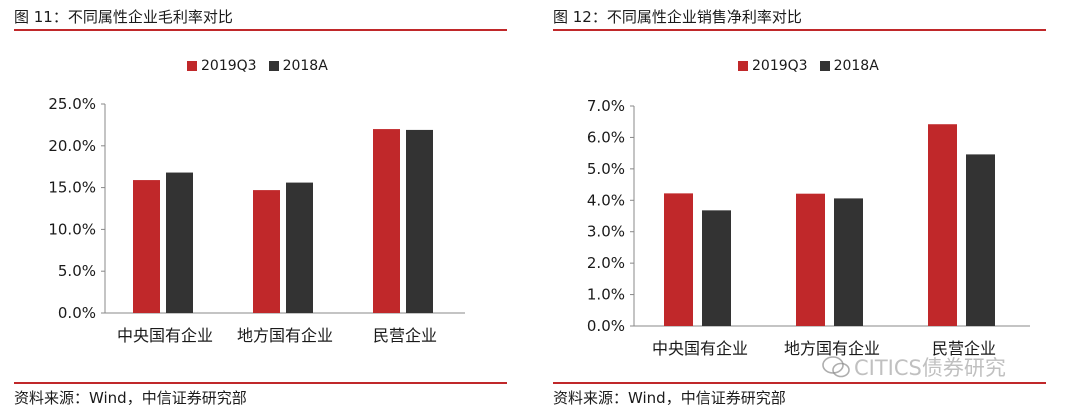 The height and width of the screenshot is (415, 1080). What do you see at coordinates (72, 188) in the screenshot?
I see `y-tick-label: 15.0%` at bounding box center [72, 188].